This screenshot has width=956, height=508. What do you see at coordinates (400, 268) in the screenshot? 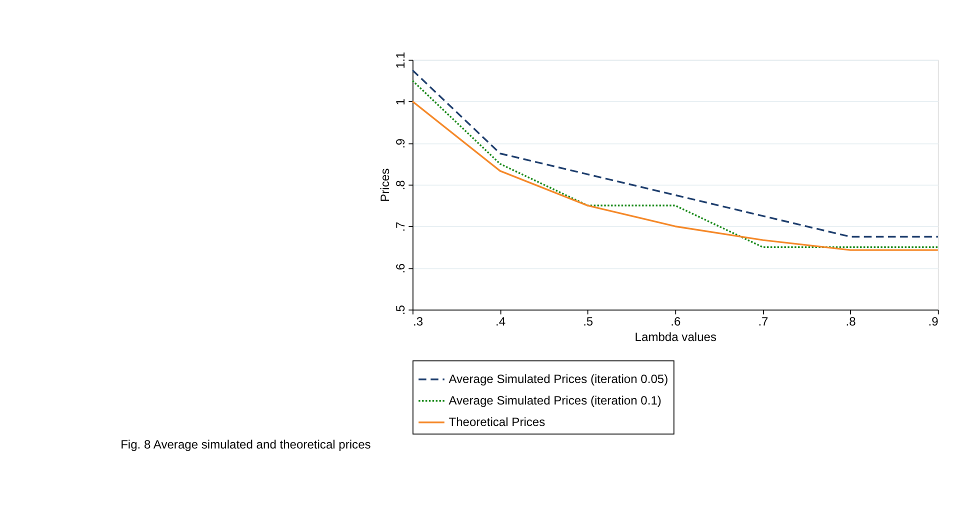
I see `y-tick-label: .6` at bounding box center [400, 268].